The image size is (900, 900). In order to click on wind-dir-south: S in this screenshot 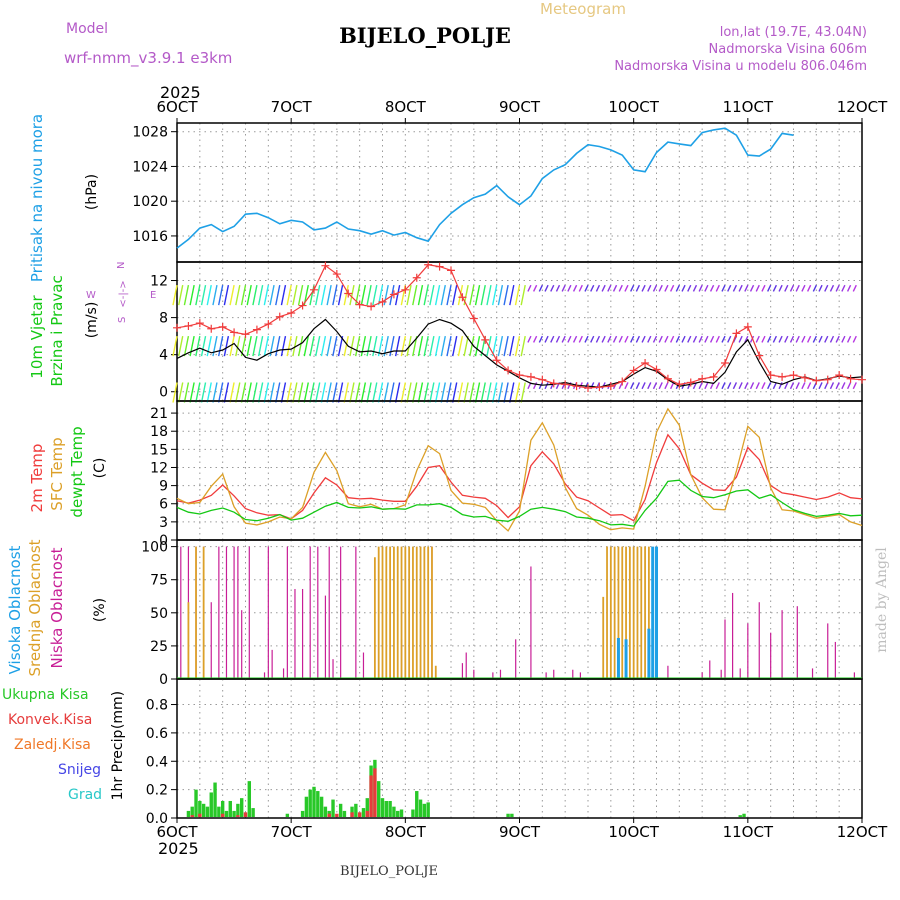, I will do `click(122, 320)`.